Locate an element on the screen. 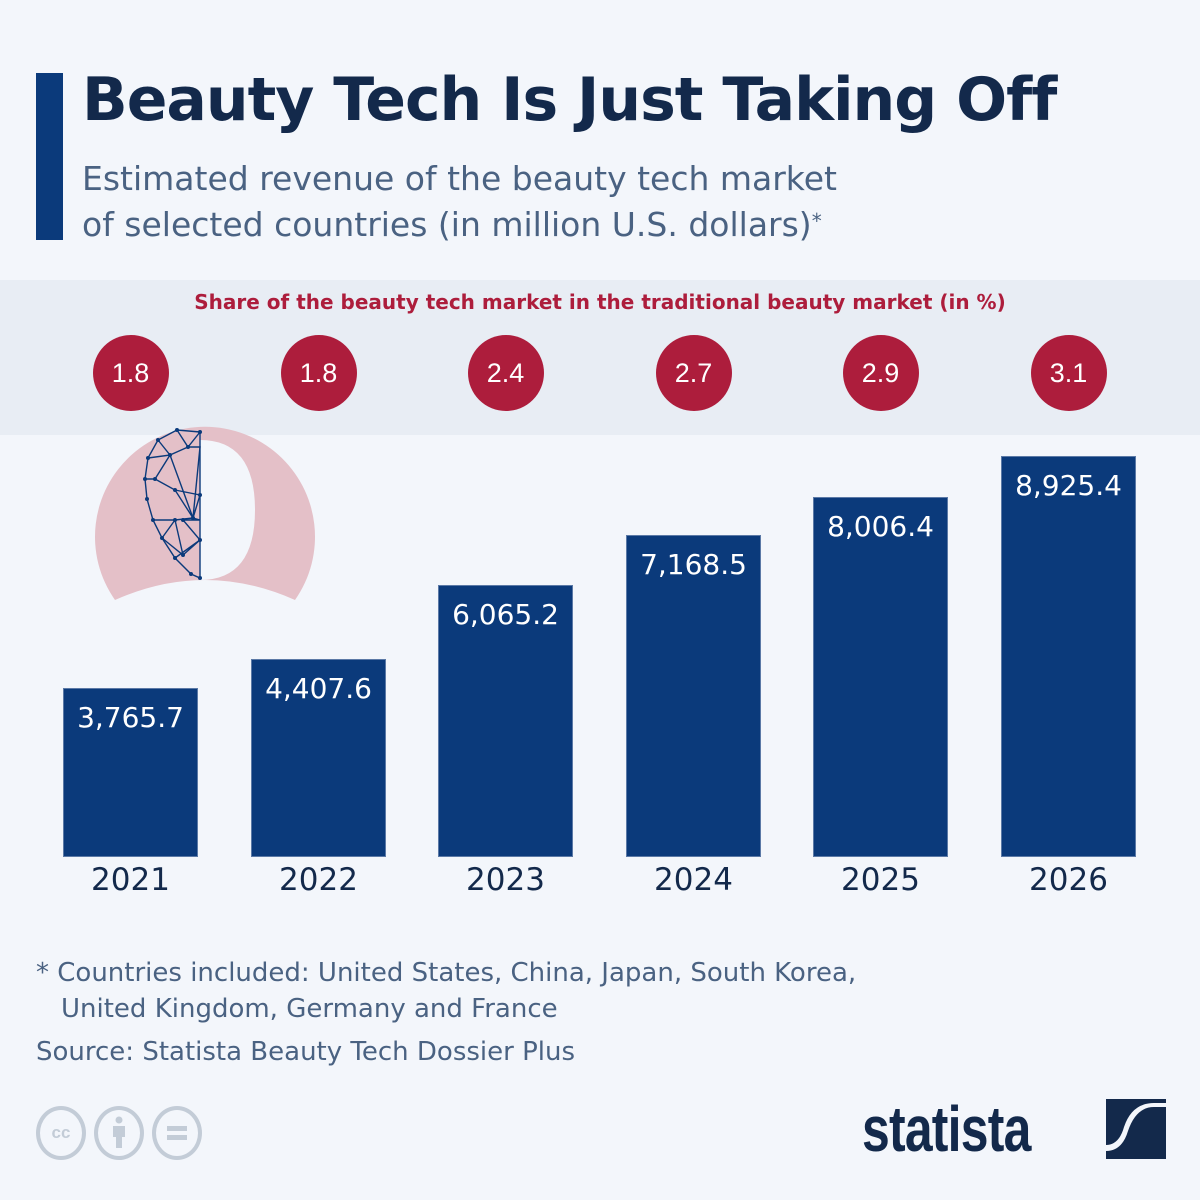 The width and height of the screenshot is (1200, 1200). bar-value-label: 3,765.7 is located at coordinates (130, 717).